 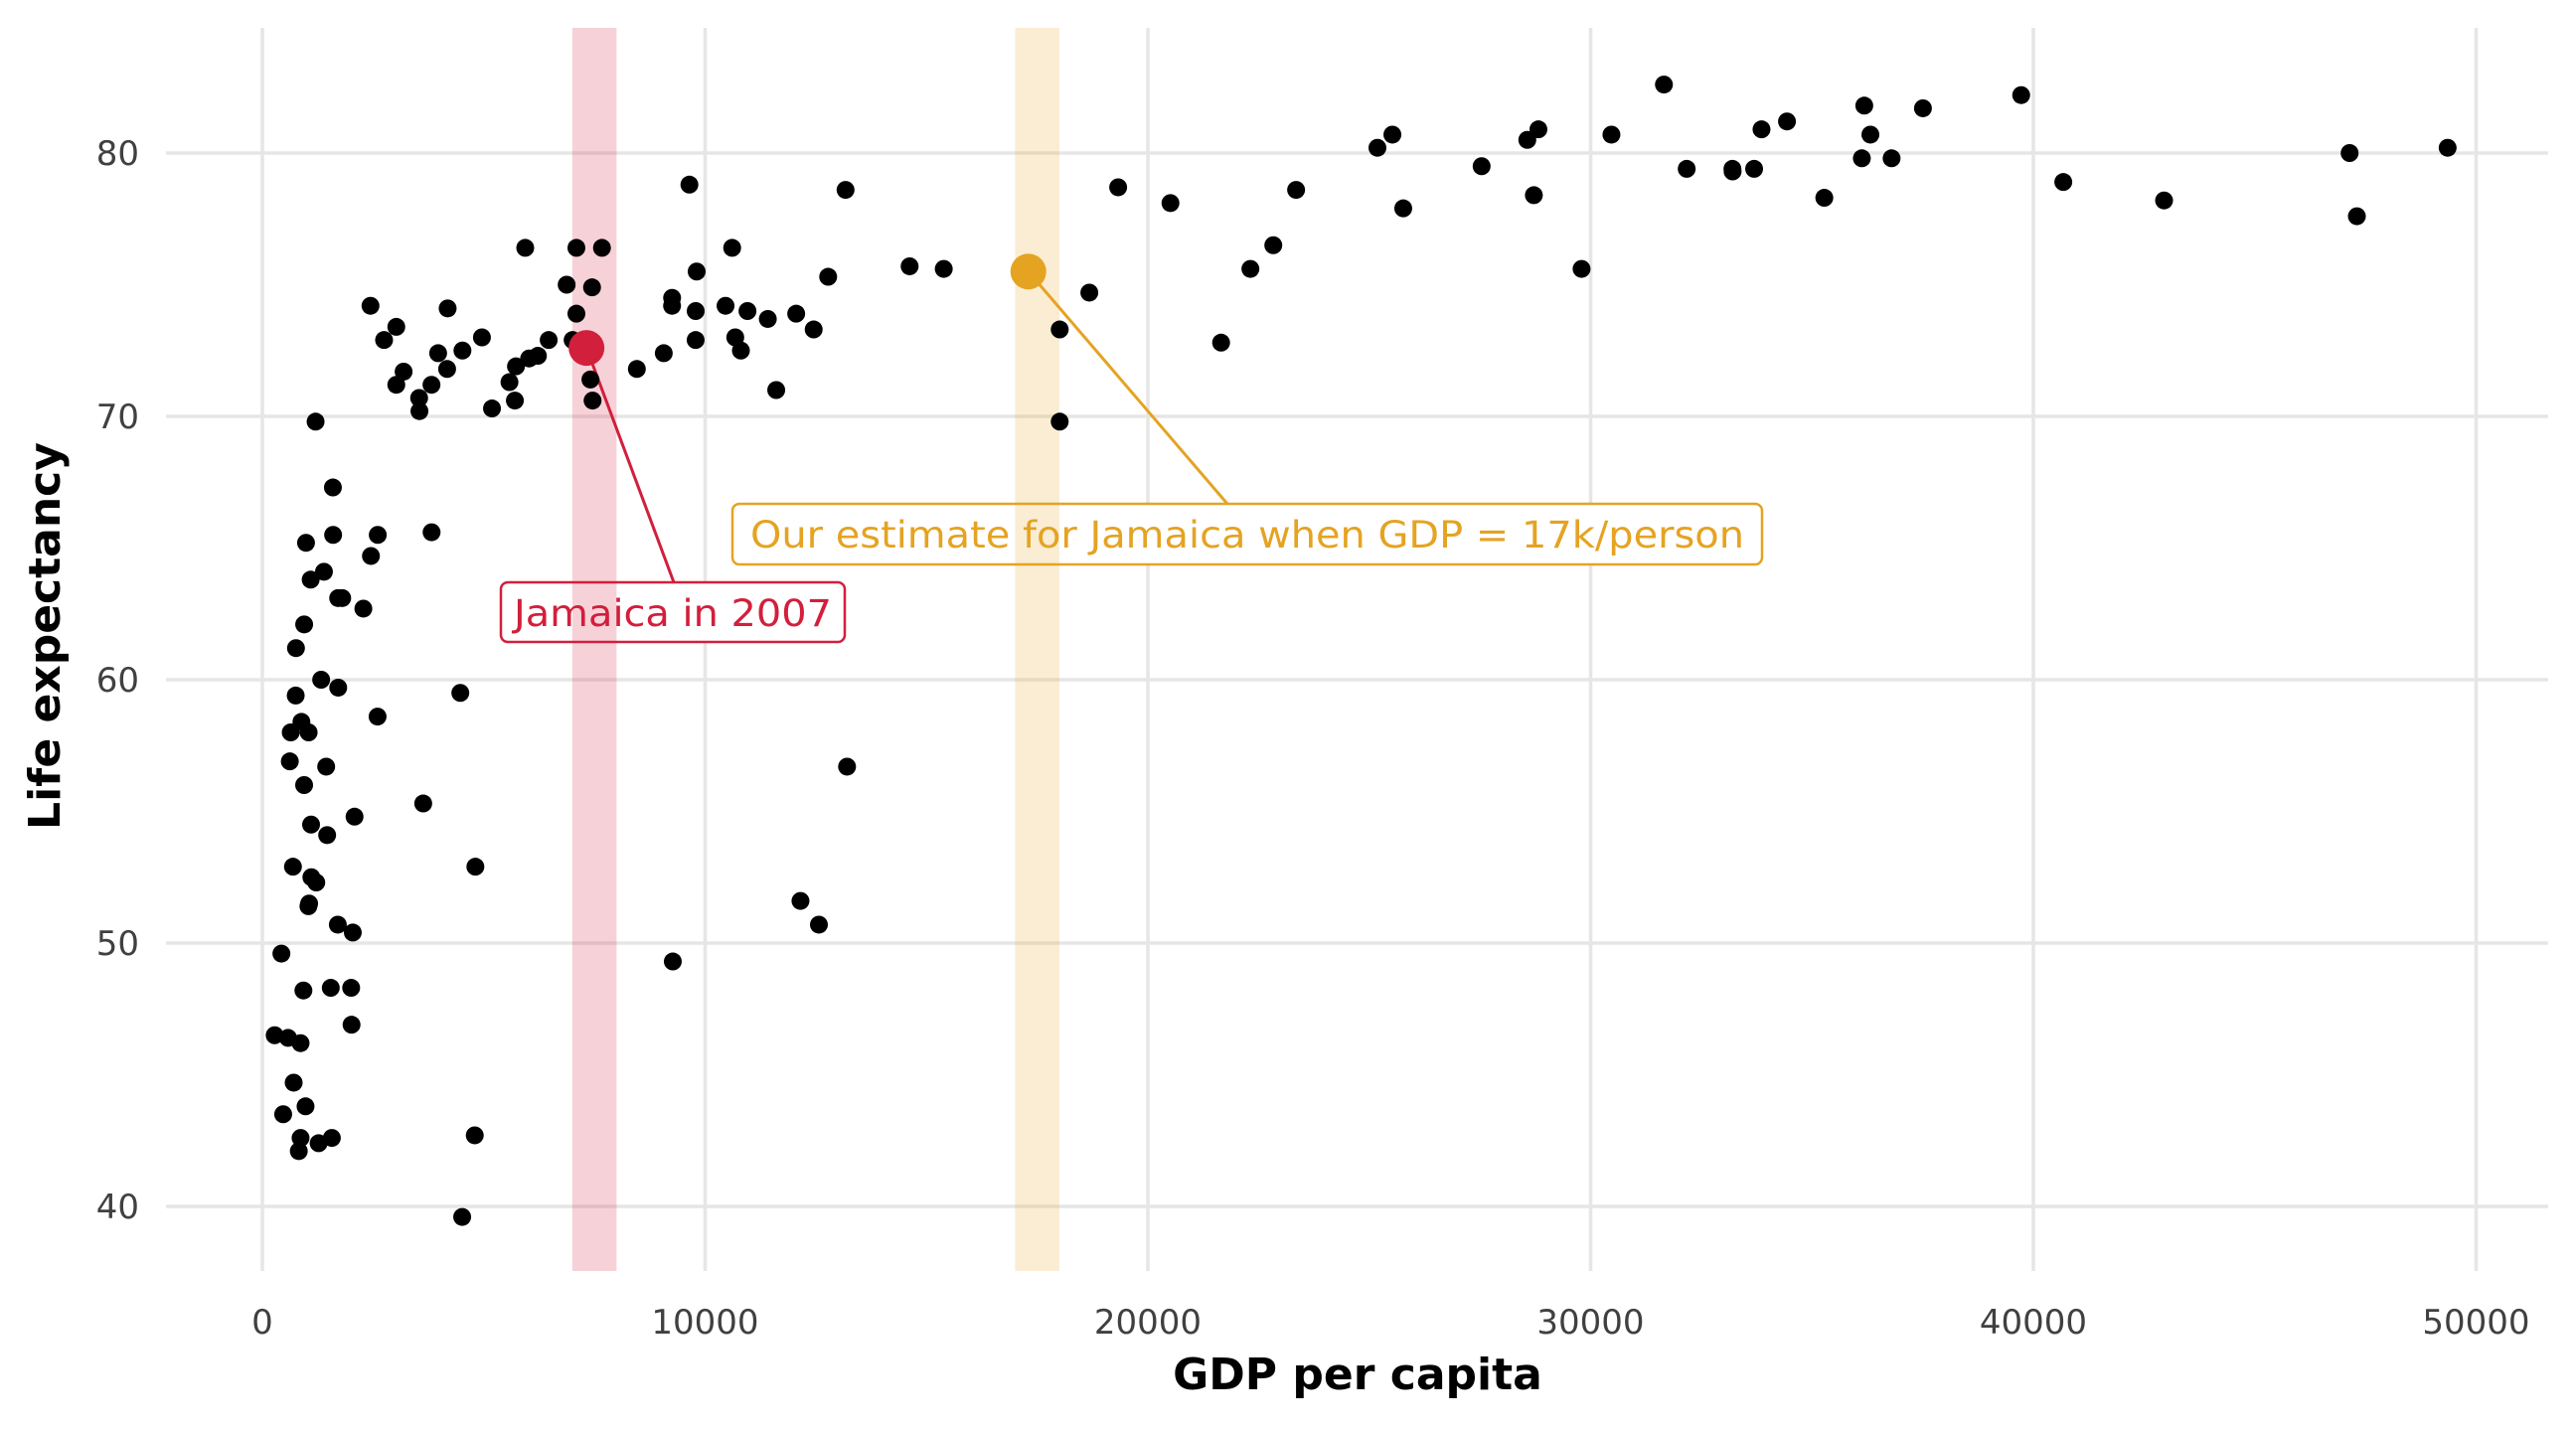 What do you see at coordinates (1028, 271) in the screenshot?
I see `jamaica-estimate-point` at bounding box center [1028, 271].